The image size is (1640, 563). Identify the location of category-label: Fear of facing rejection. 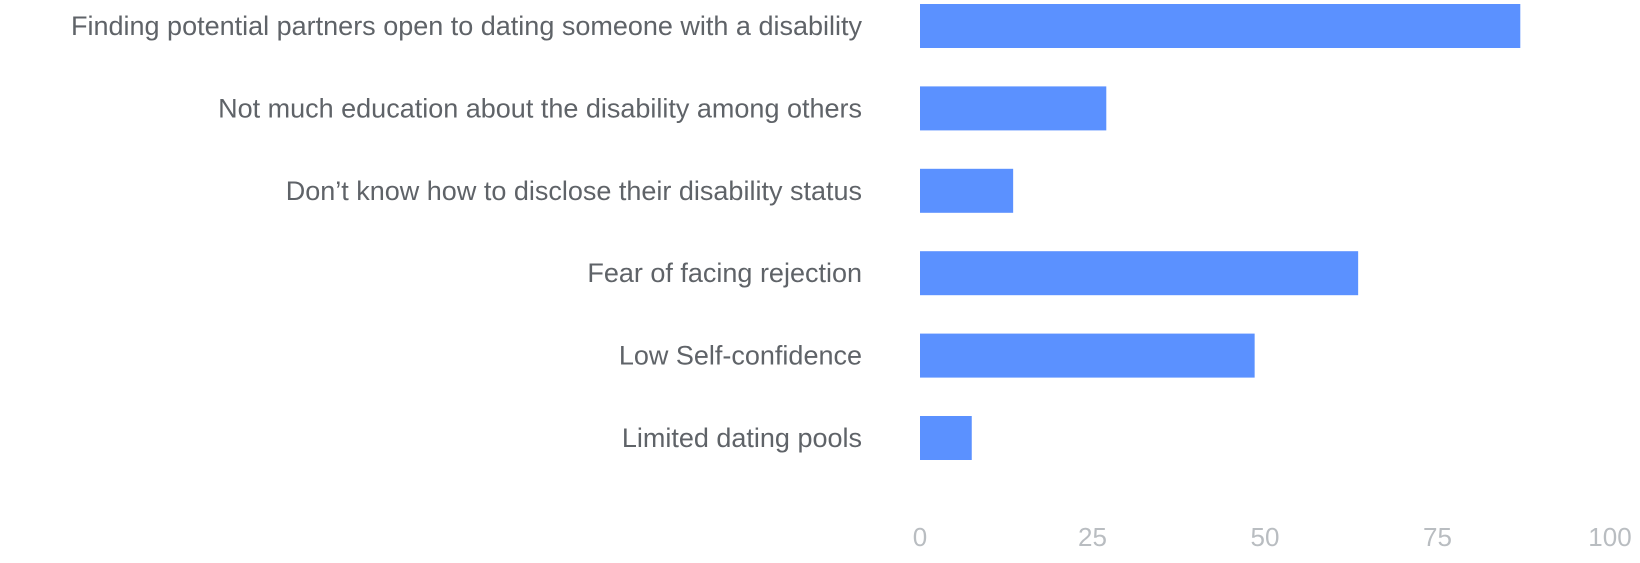
(724, 273).